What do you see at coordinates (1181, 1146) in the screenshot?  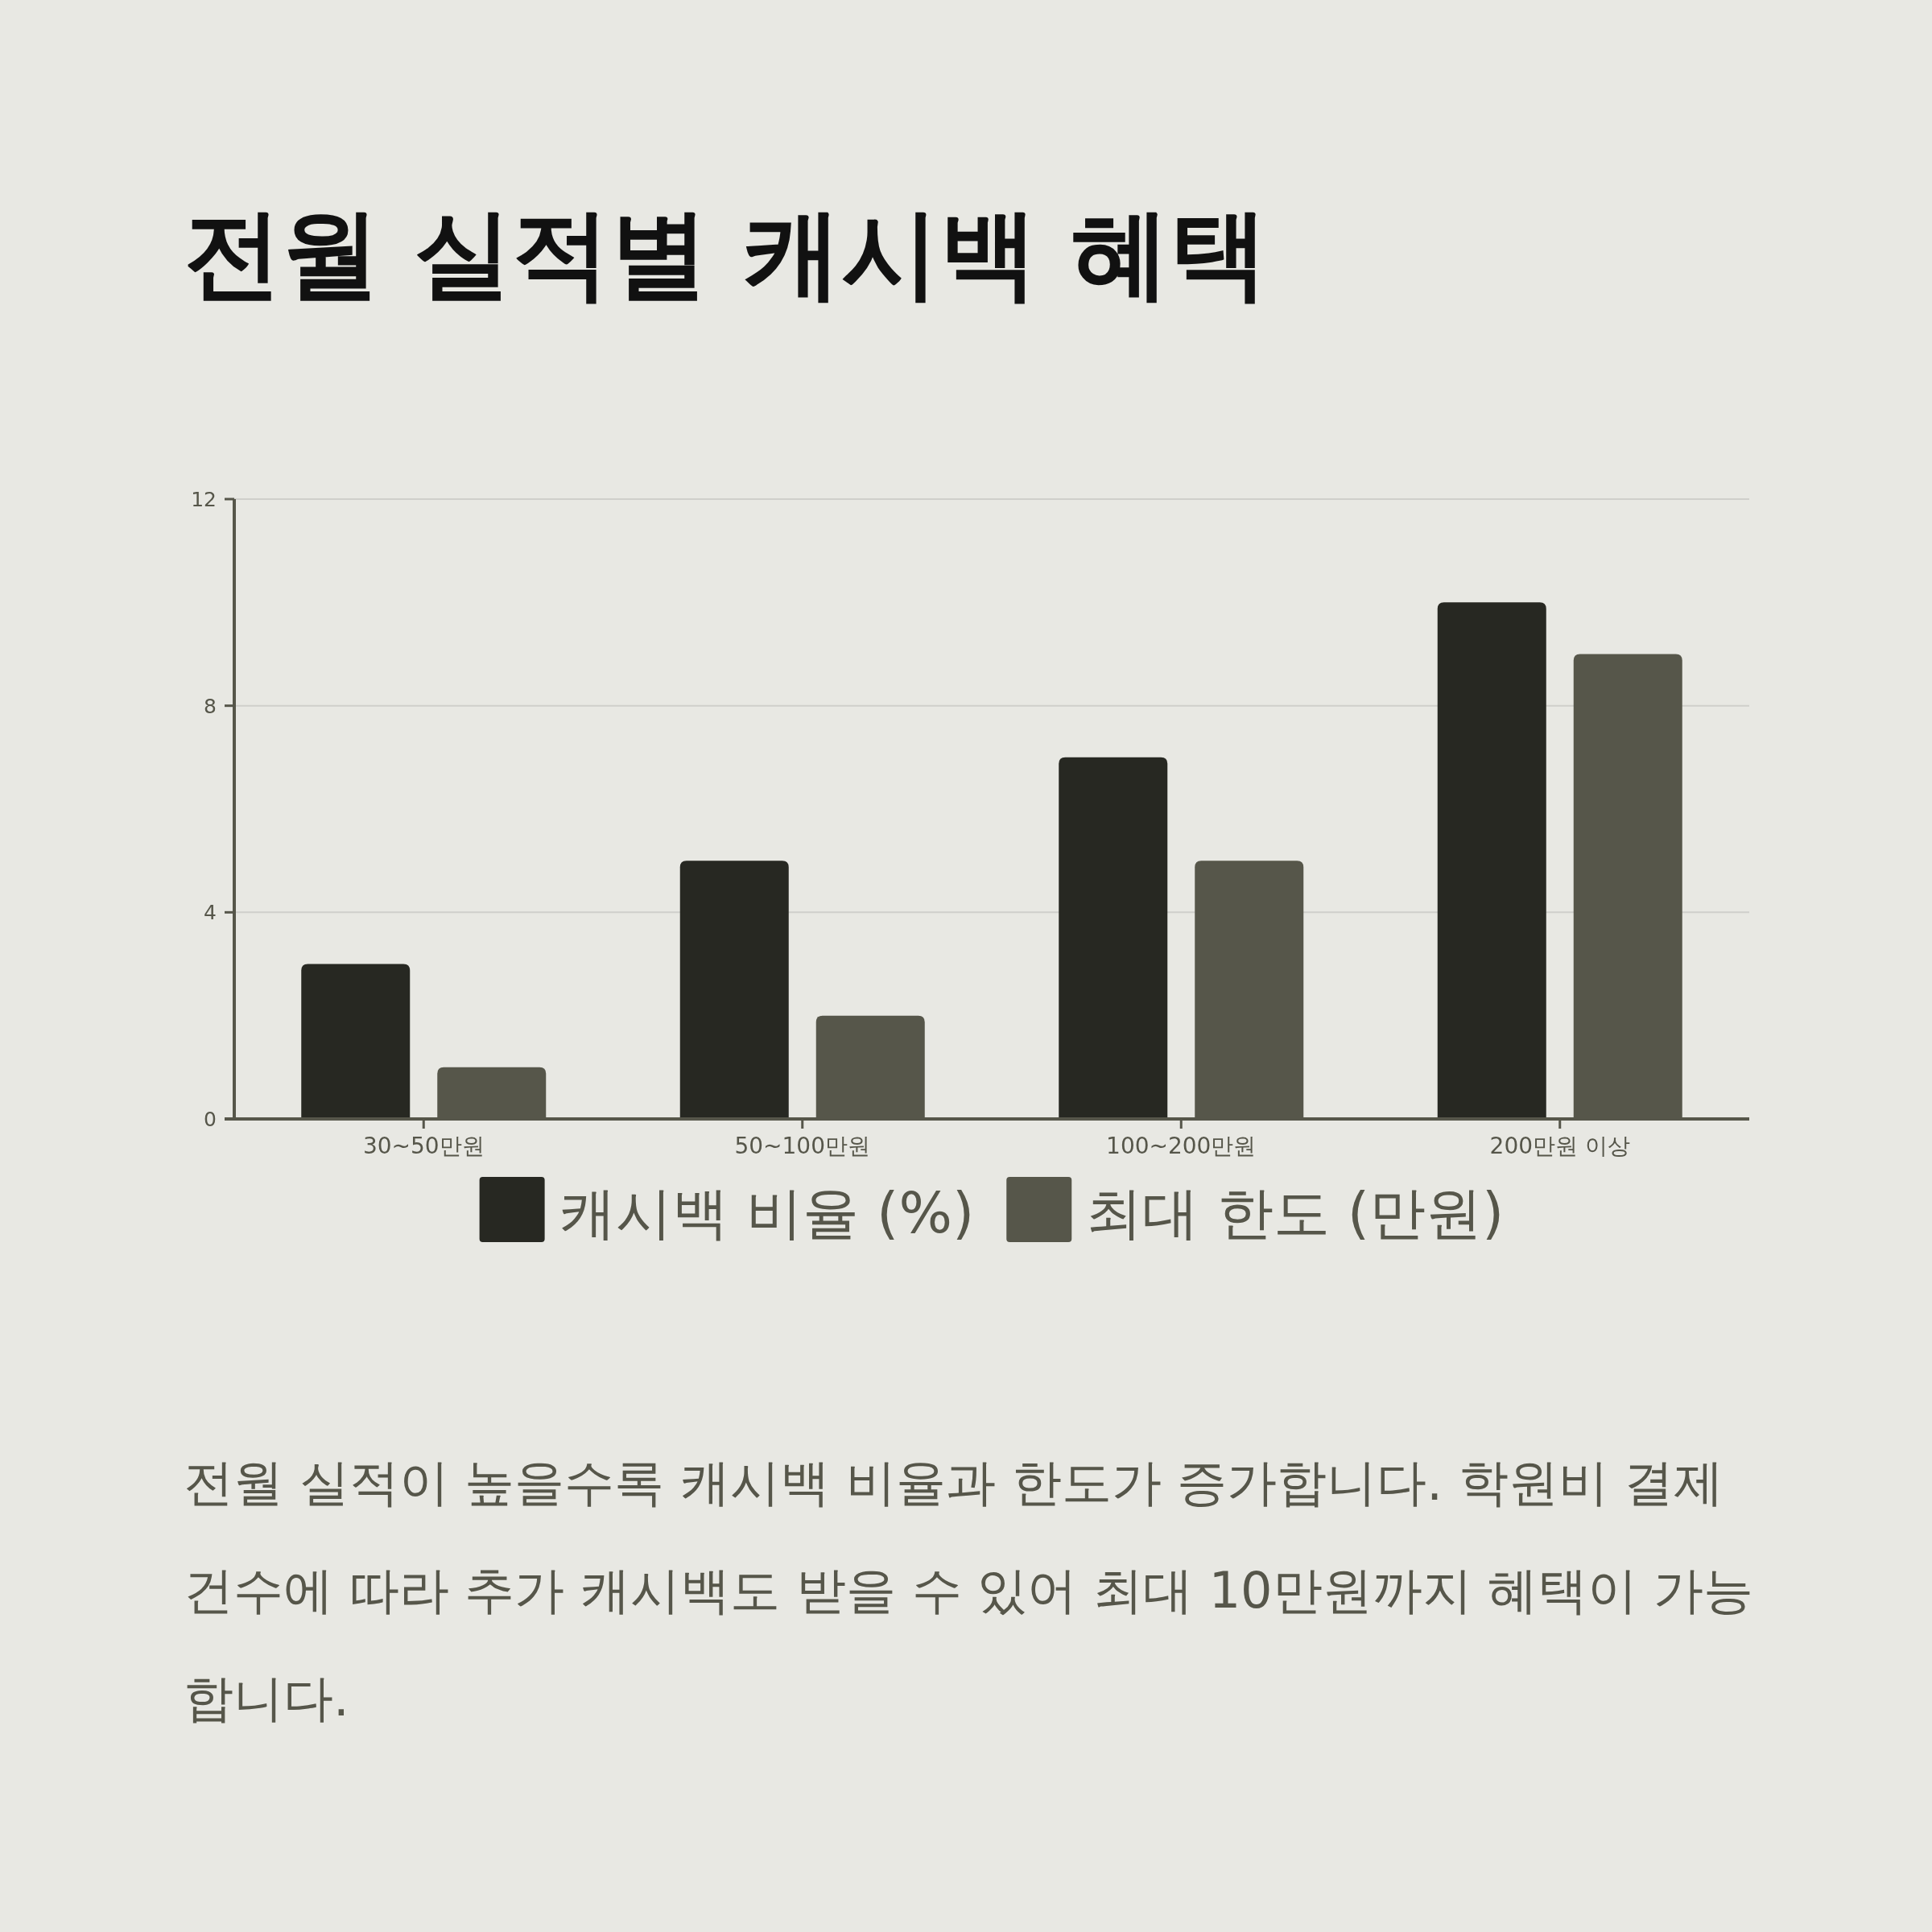 I see `x-tick-label: 100~200만원` at bounding box center [1181, 1146].